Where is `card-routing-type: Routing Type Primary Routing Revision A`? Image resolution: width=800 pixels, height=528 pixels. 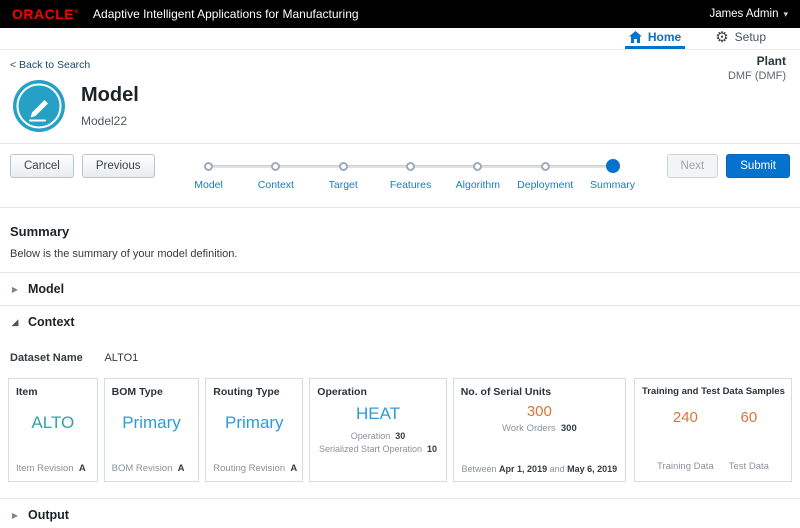 card-routing-type: Routing Type Primary Routing Revision A is located at coordinates (254, 430).